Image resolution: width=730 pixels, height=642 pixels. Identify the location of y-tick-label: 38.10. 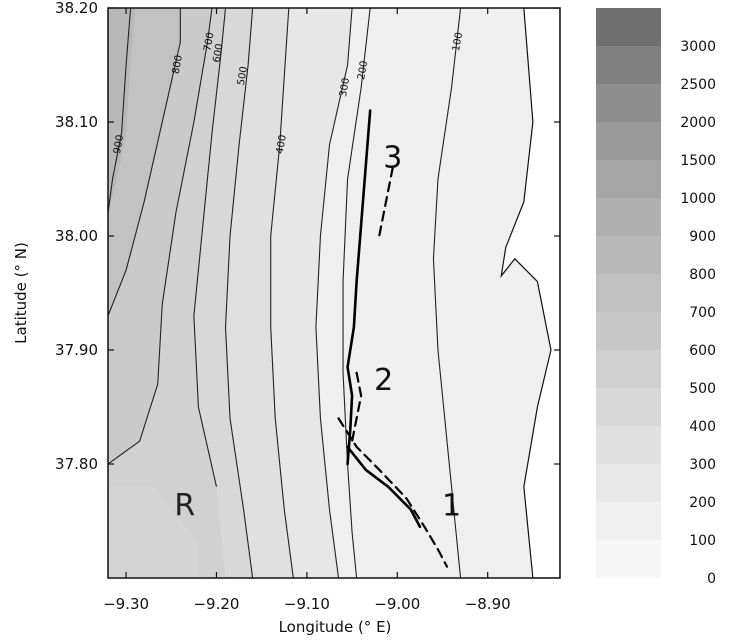
(76, 122).